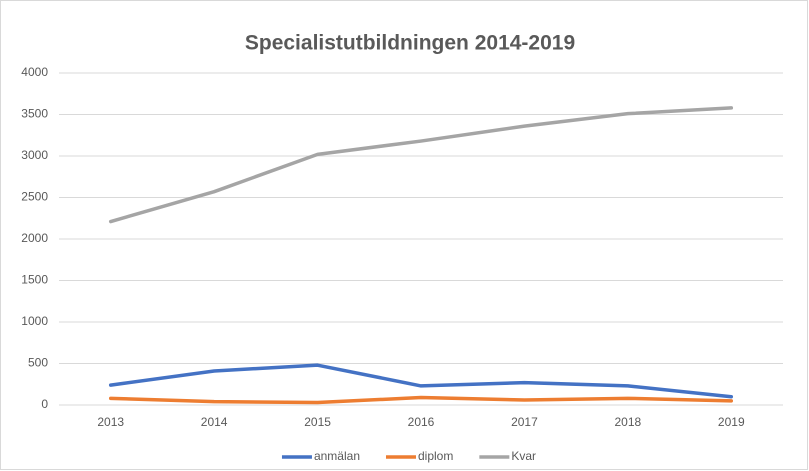 The image size is (809, 471). I want to click on legend-label: anmälan, so click(337, 456).